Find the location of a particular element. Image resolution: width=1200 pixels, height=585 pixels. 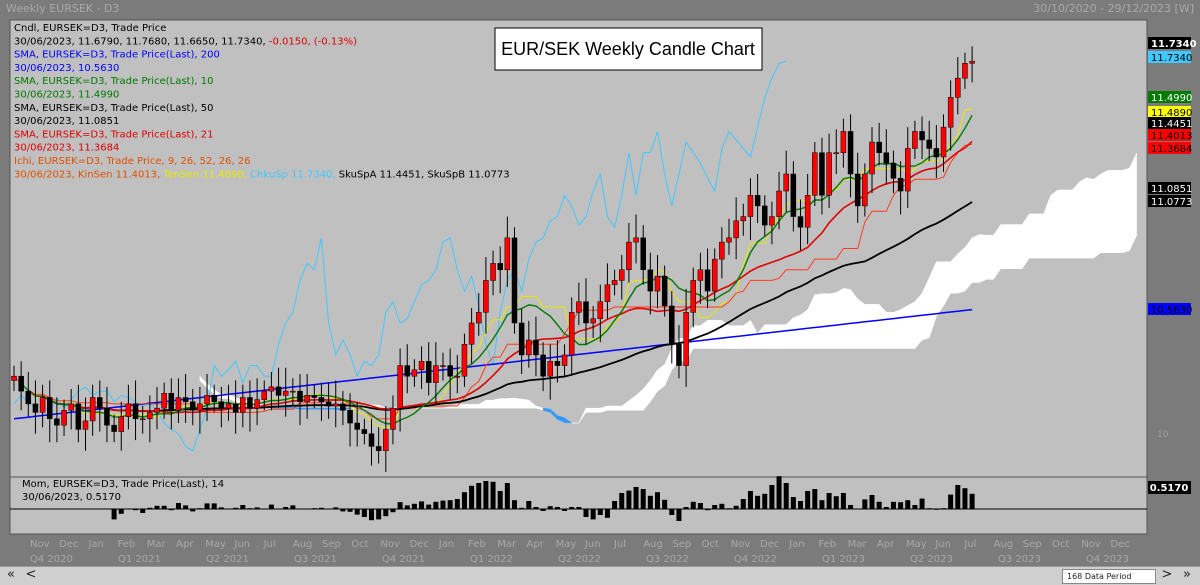

scroll-first-button: « is located at coordinates (11, 574).